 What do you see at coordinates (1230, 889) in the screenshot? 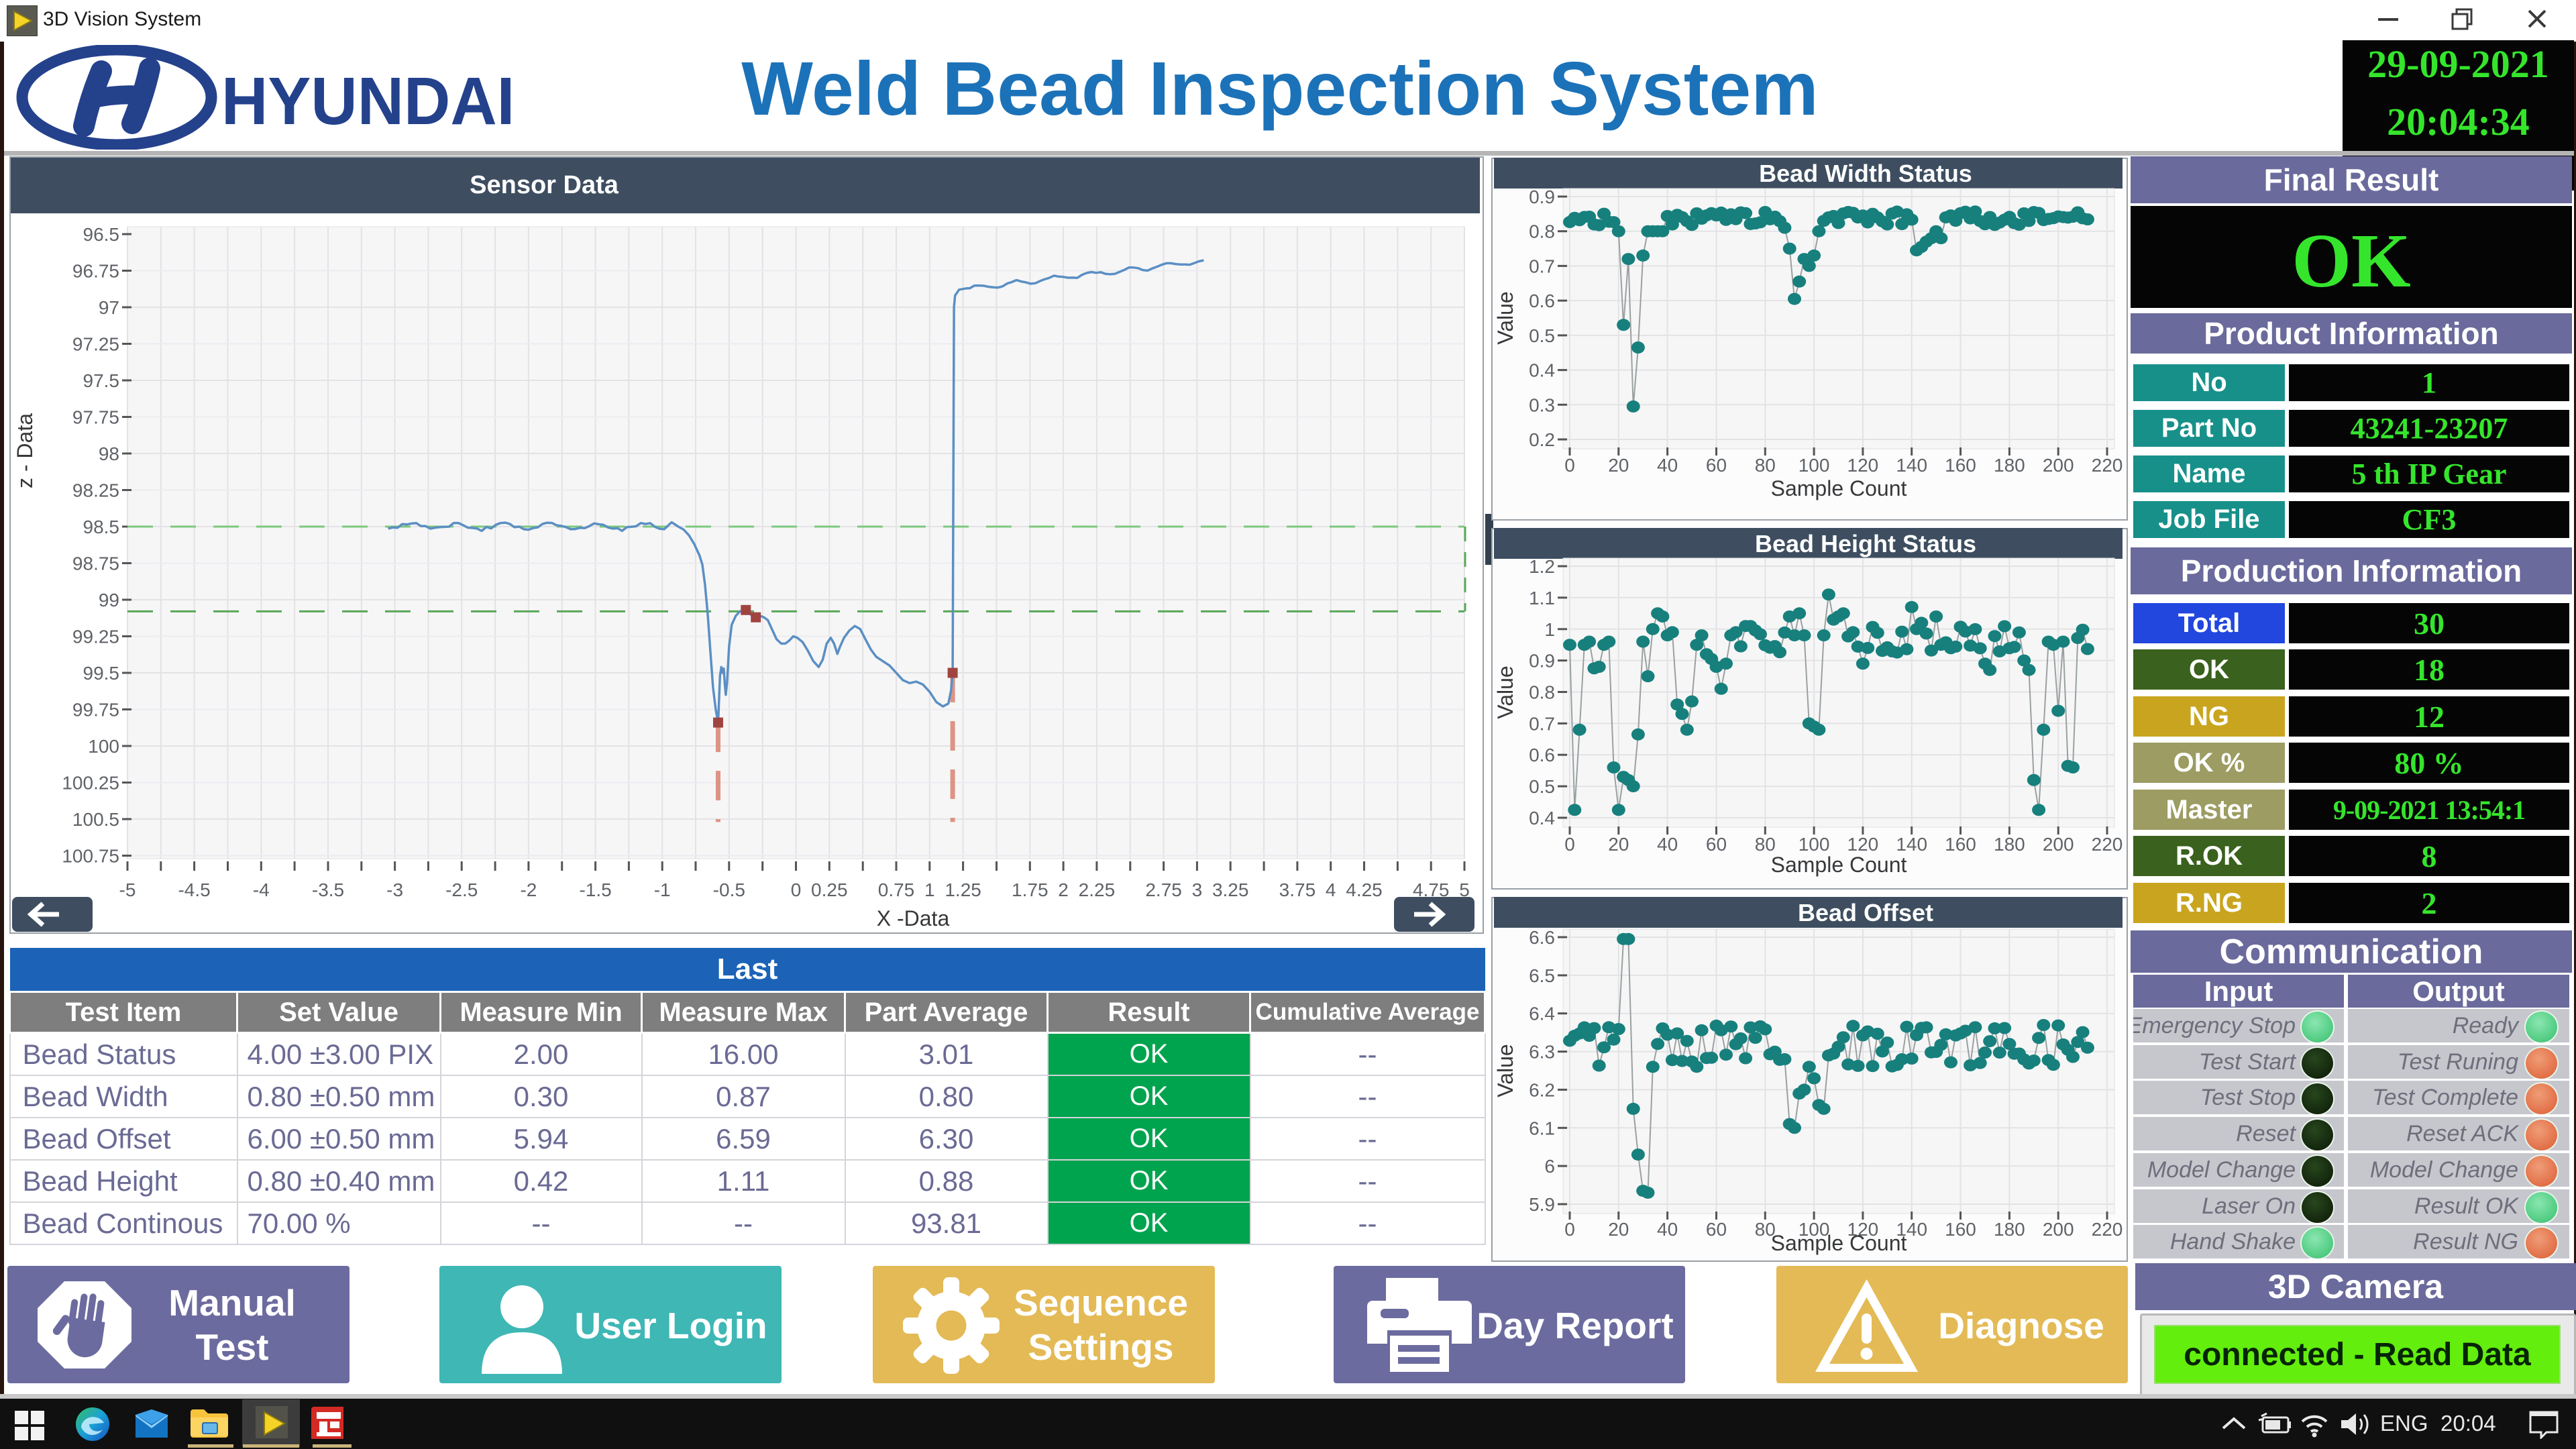
I see `svg-text: 3.25` at bounding box center [1230, 889].